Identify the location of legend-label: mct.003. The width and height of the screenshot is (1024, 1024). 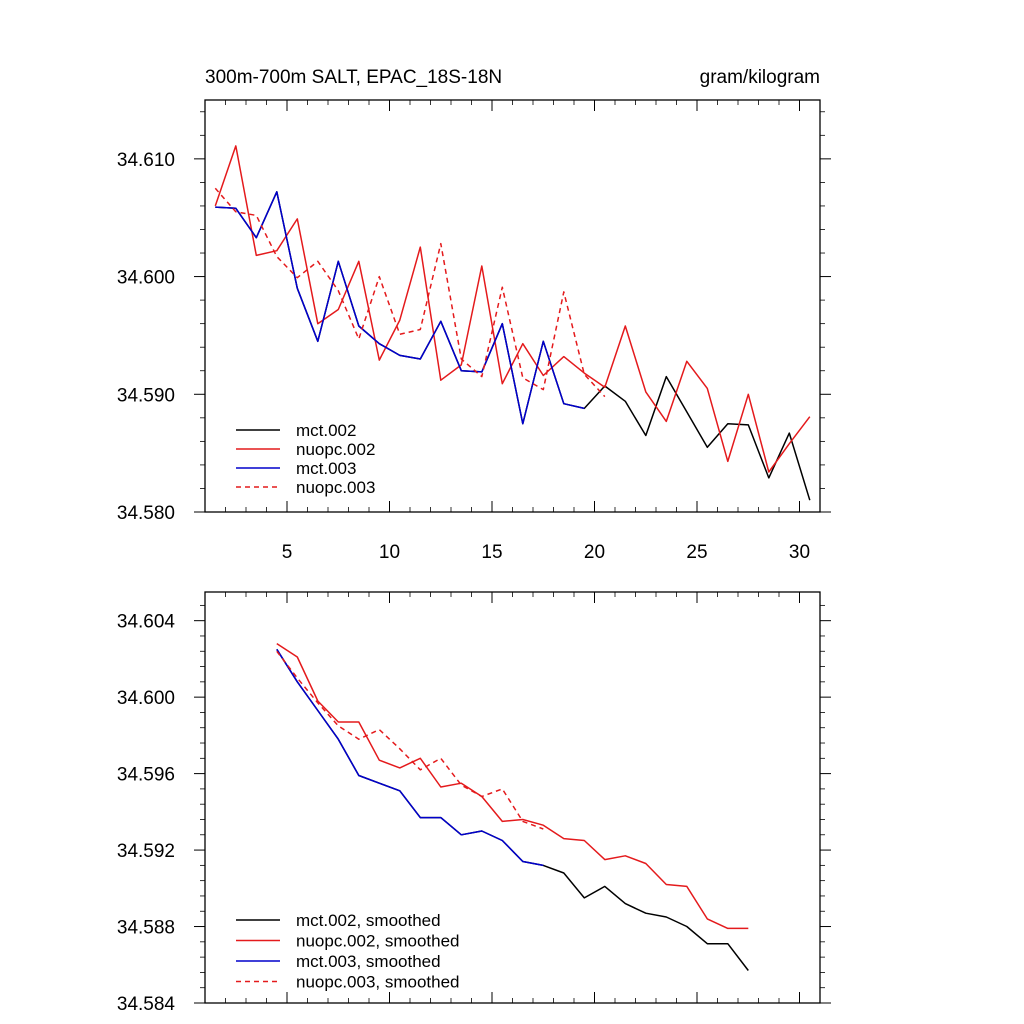
(326, 468).